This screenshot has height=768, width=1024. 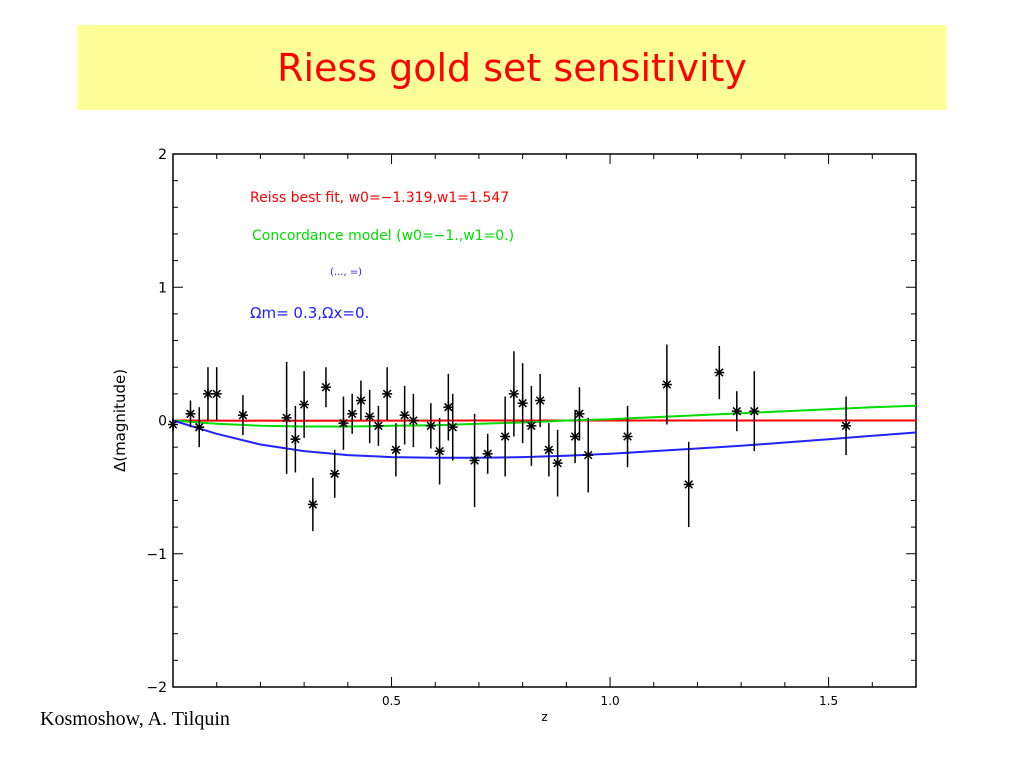 What do you see at coordinates (544, 717) in the screenshot?
I see `x-axis-title: z` at bounding box center [544, 717].